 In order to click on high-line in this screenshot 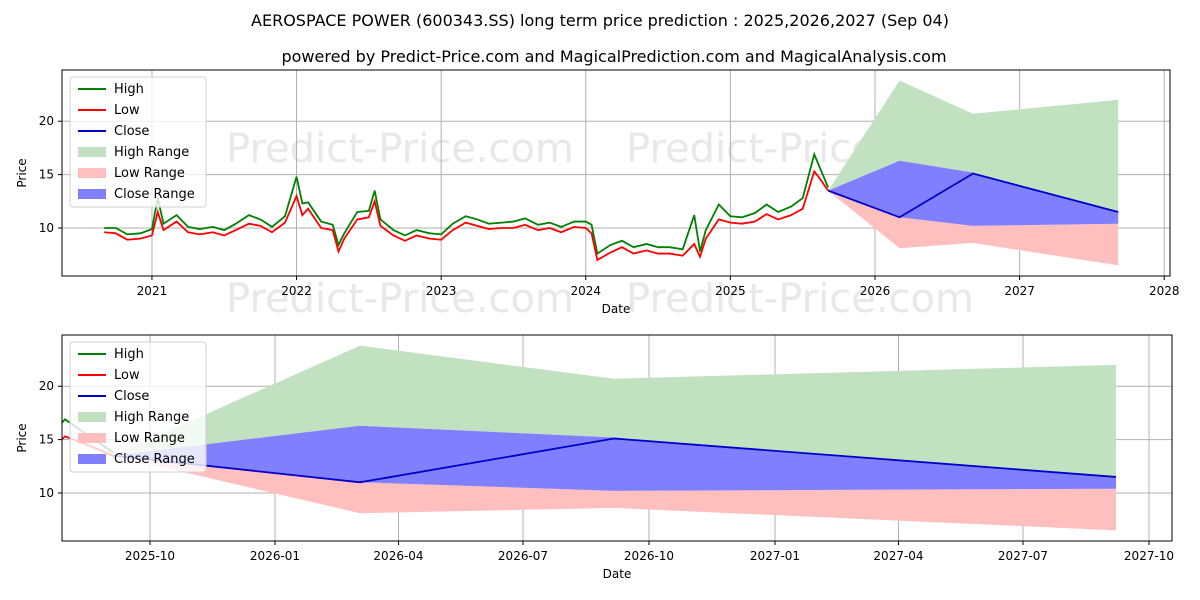, I will do `click(466, 203)`.